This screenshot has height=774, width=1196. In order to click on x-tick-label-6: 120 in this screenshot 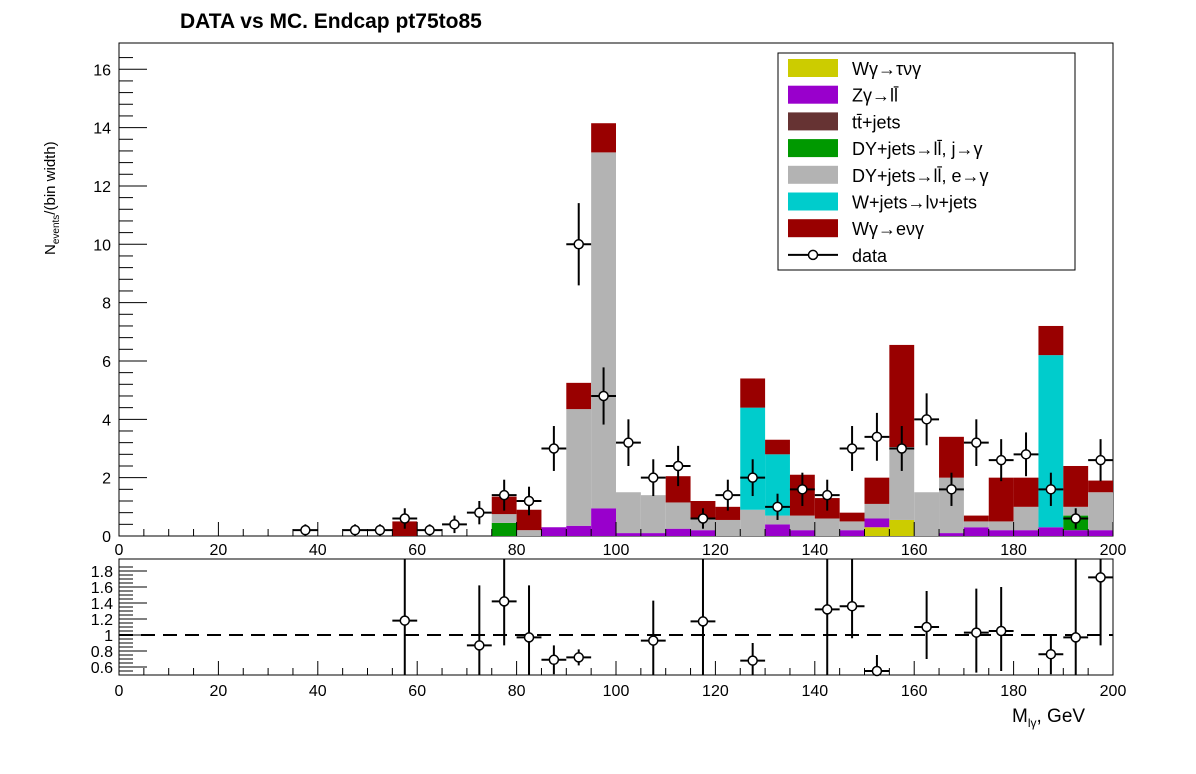, I will do `click(715, 550)`.